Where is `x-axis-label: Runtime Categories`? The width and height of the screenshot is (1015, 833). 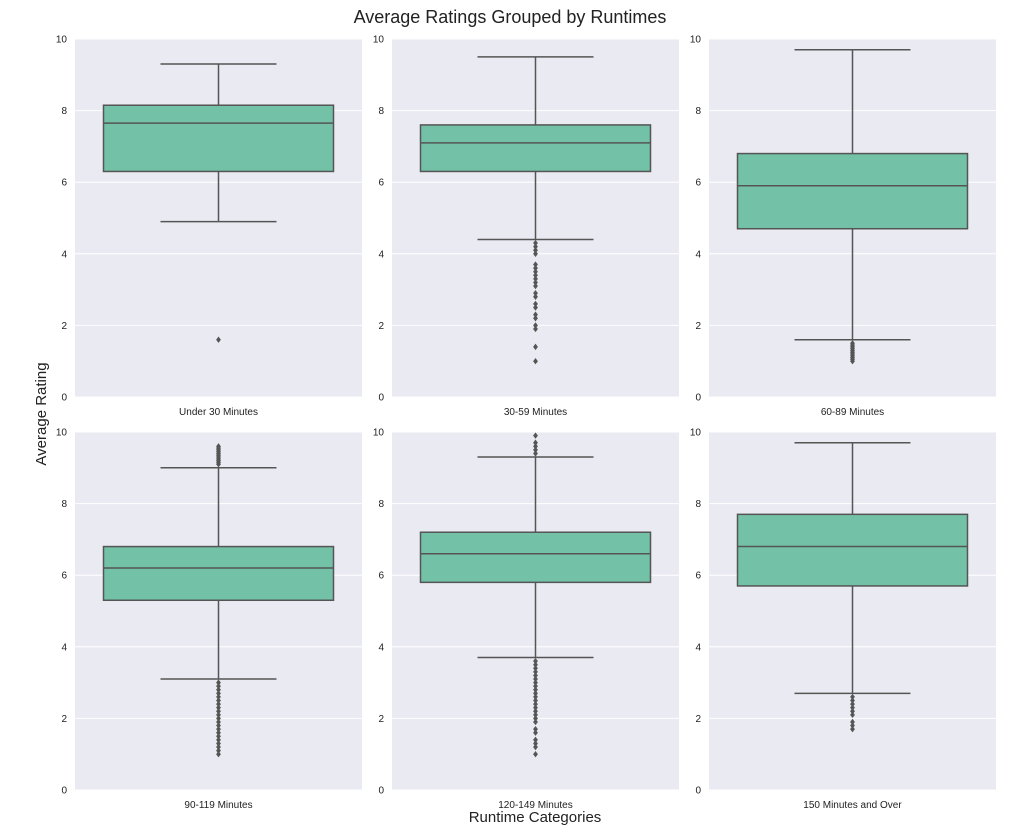 x-axis-label: Runtime Categories is located at coordinates (535, 817).